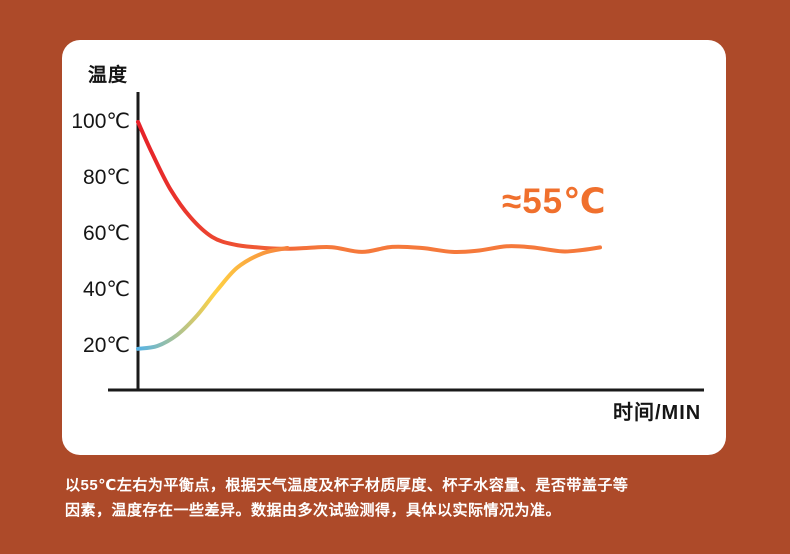  I want to click on y-tick-label: 20℃, so click(106, 345).